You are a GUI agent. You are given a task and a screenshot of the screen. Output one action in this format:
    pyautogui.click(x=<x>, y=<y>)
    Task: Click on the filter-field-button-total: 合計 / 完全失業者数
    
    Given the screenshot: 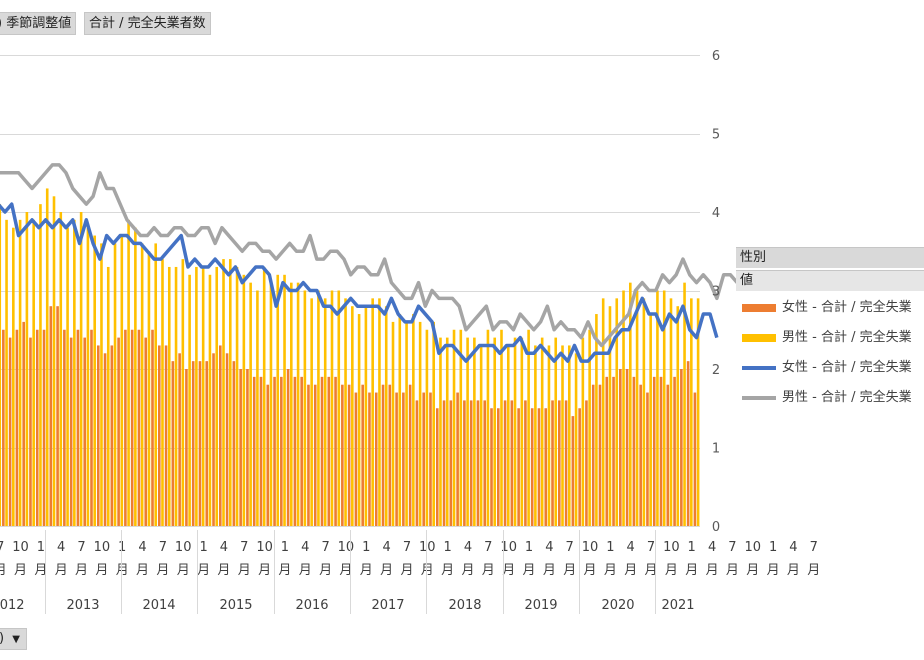 What is the action you would take?
    pyautogui.click(x=147, y=23)
    